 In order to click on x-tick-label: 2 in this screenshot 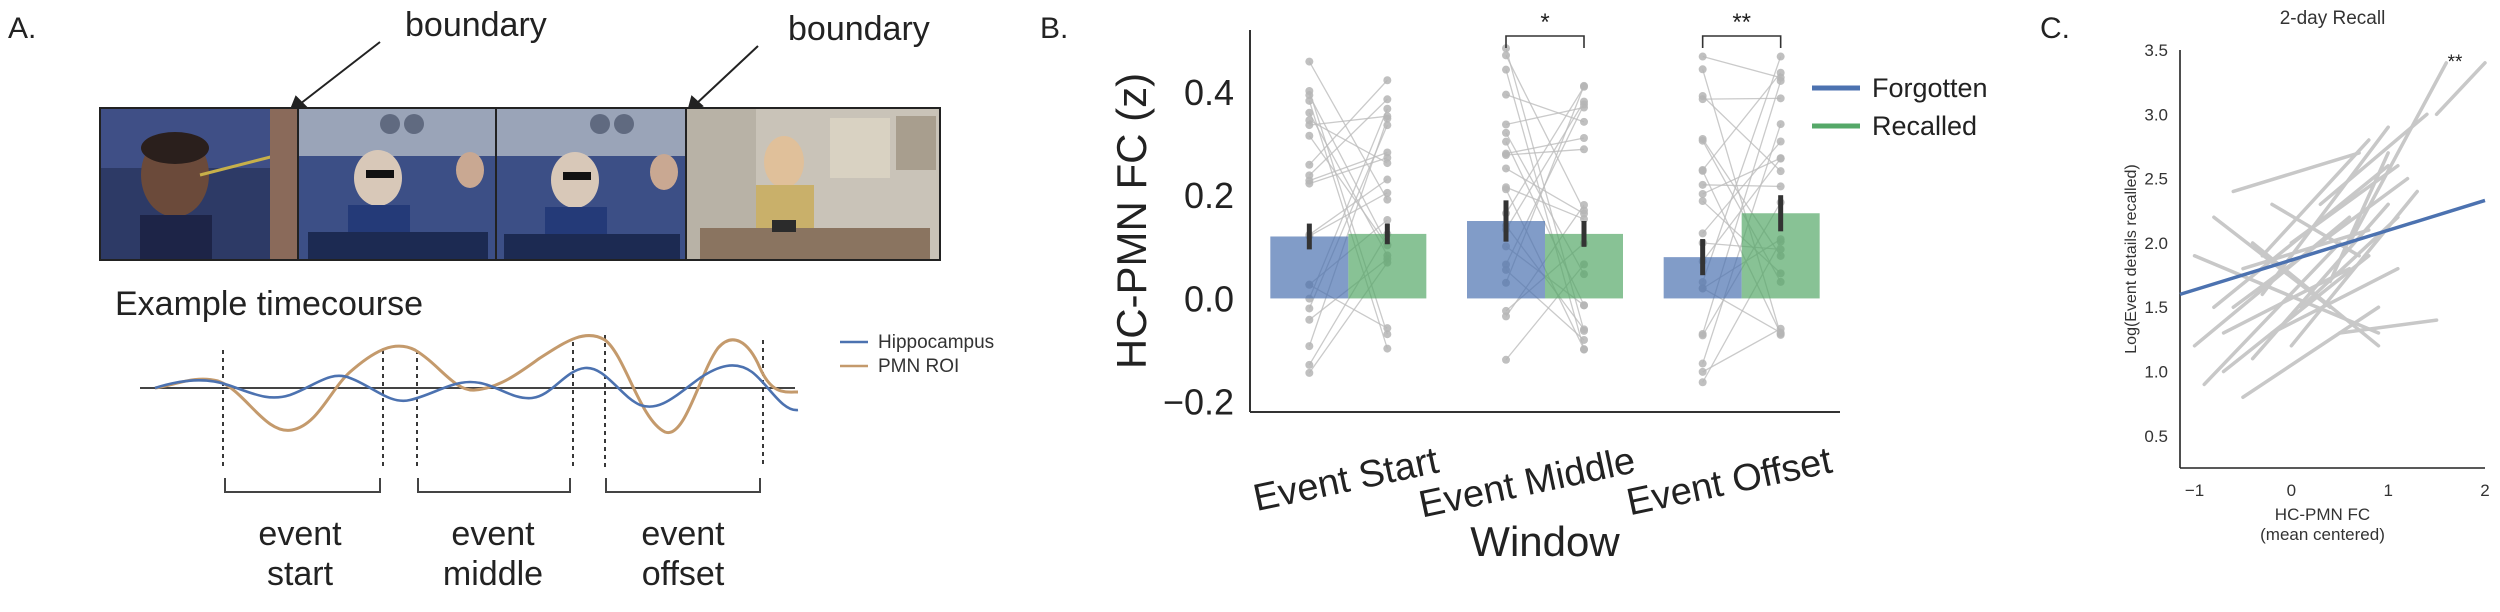, I will do `click(2484, 490)`.